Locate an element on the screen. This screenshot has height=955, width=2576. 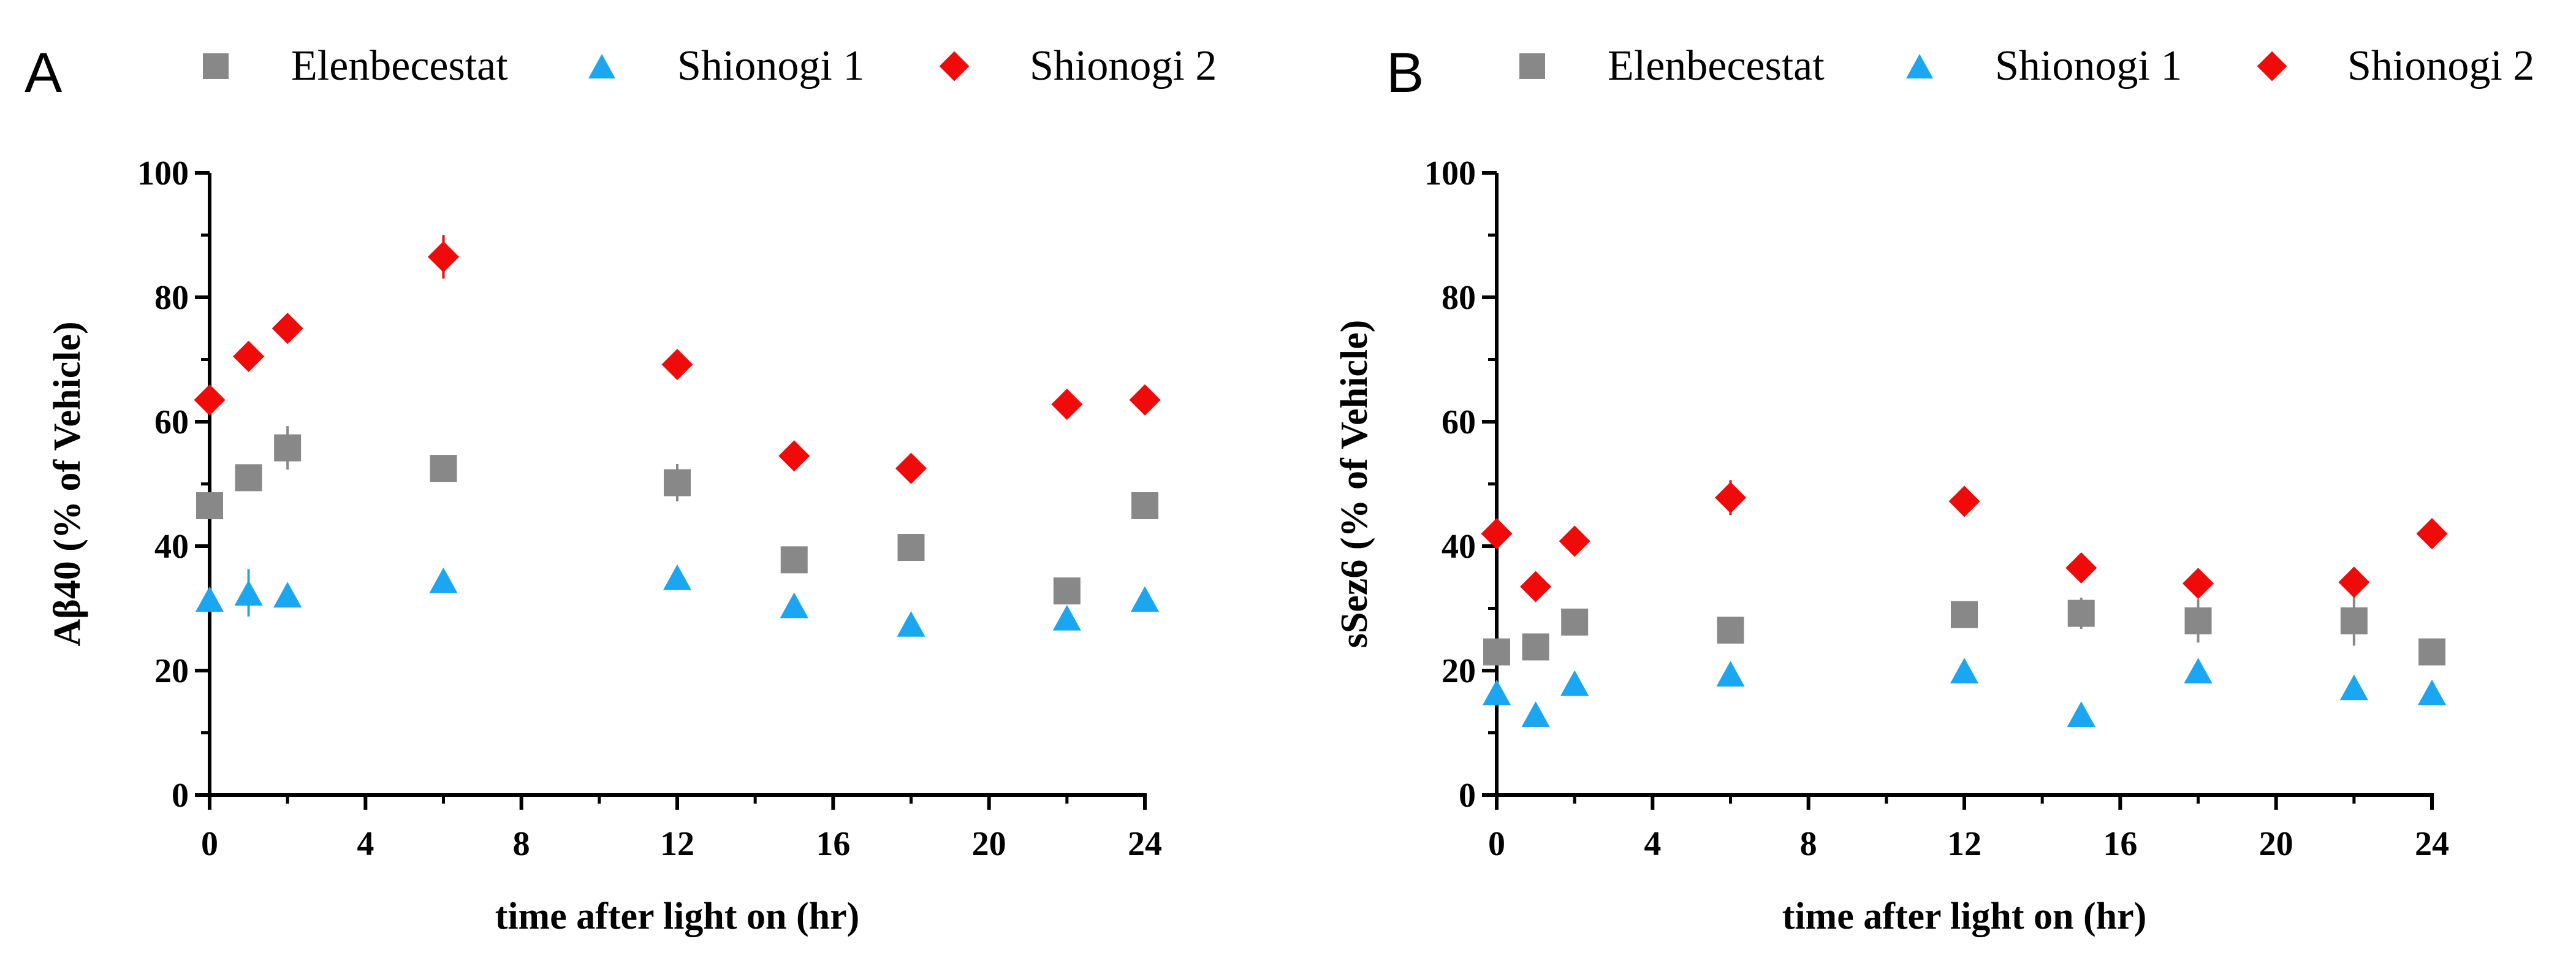
x-tick-label: 0 is located at coordinates (1496, 844).